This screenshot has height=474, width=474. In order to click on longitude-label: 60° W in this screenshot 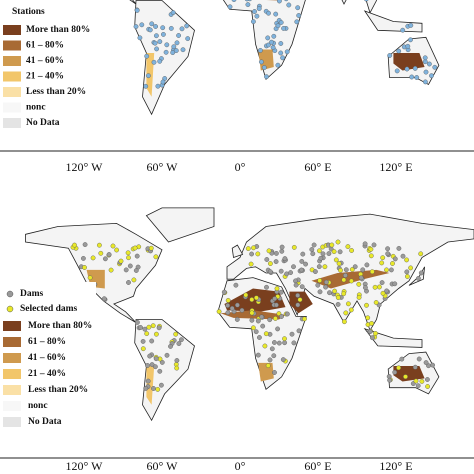, I will do `click(163, 466)`.